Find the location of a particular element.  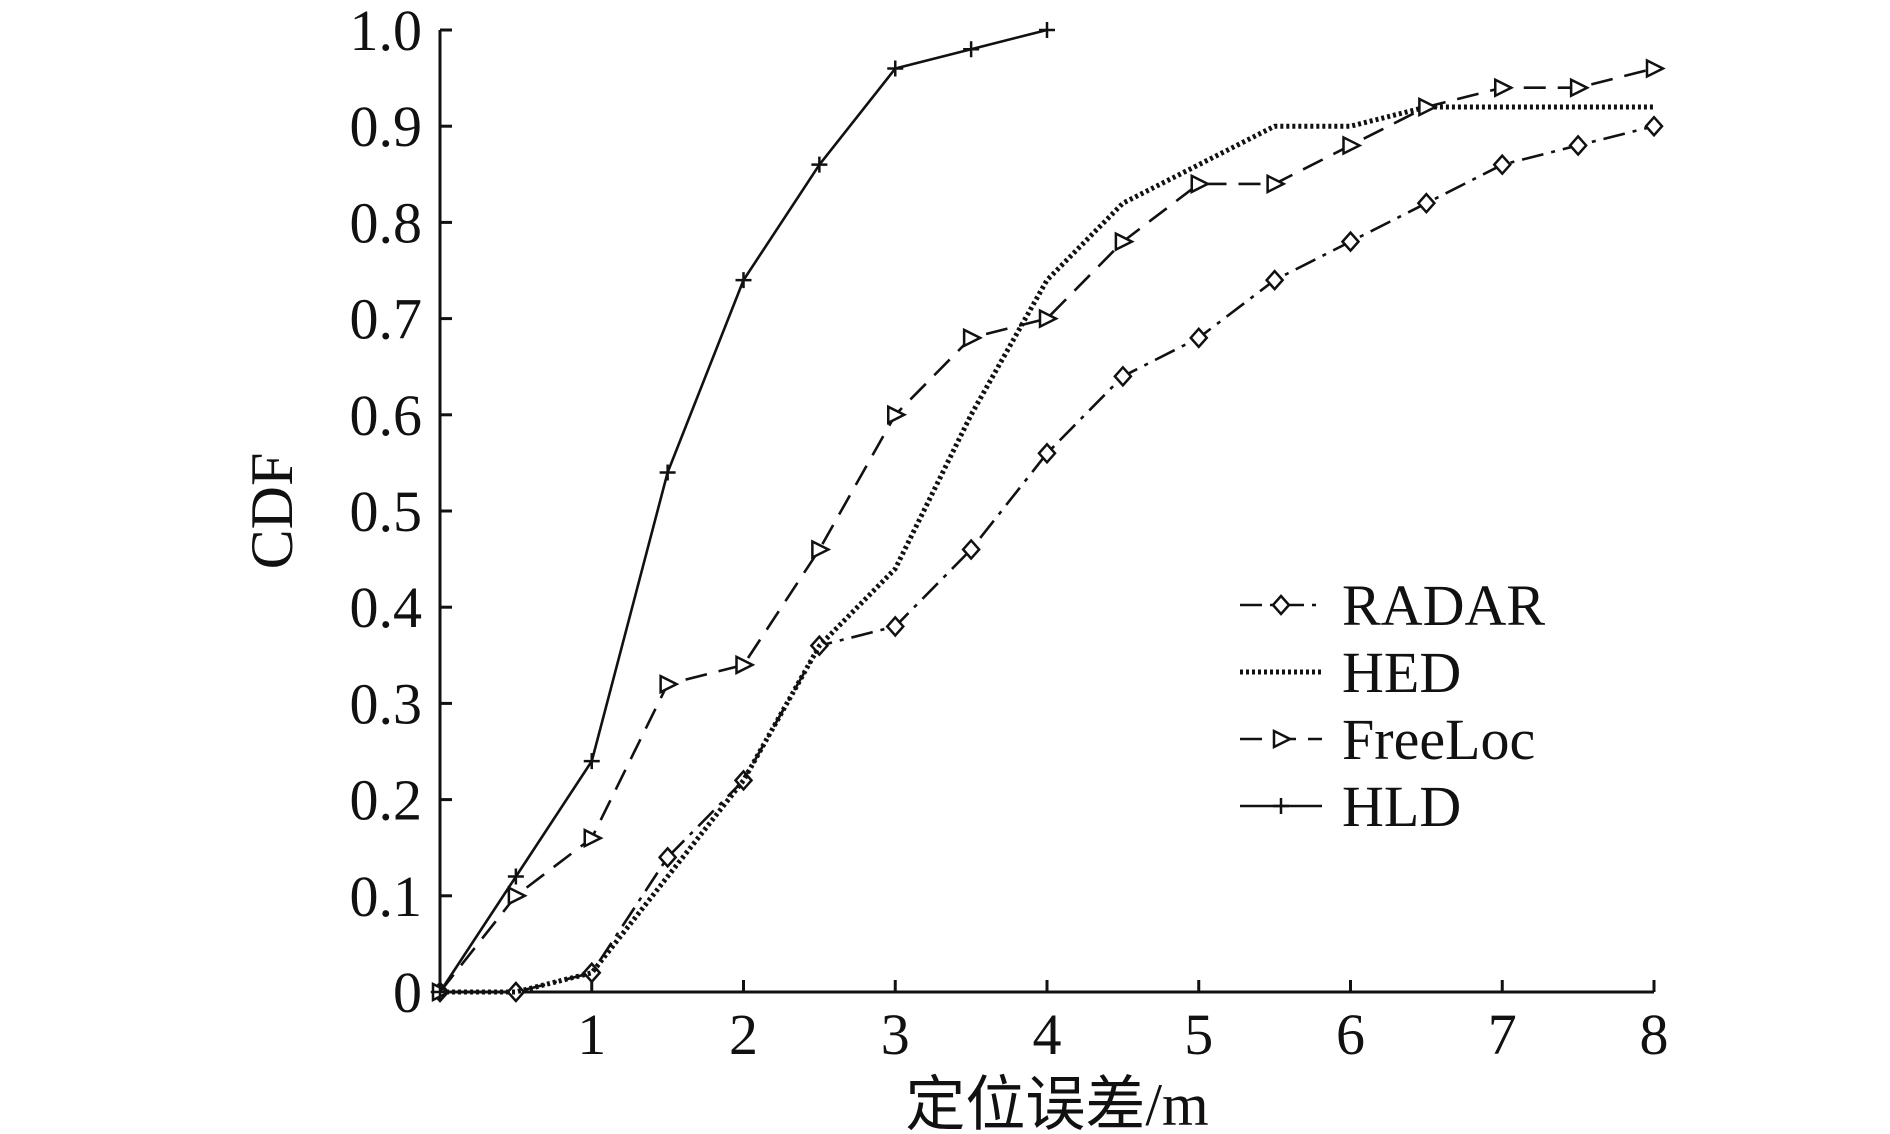

y-tick-label: 0.1 is located at coordinates (386, 896).